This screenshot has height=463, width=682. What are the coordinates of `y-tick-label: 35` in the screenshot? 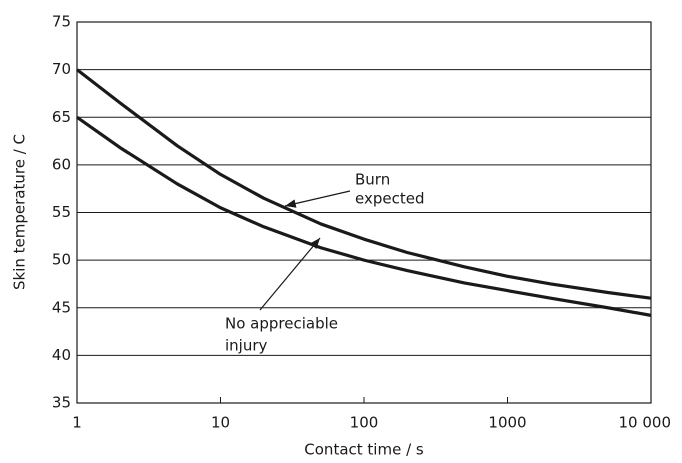 It's located at (61, 403).